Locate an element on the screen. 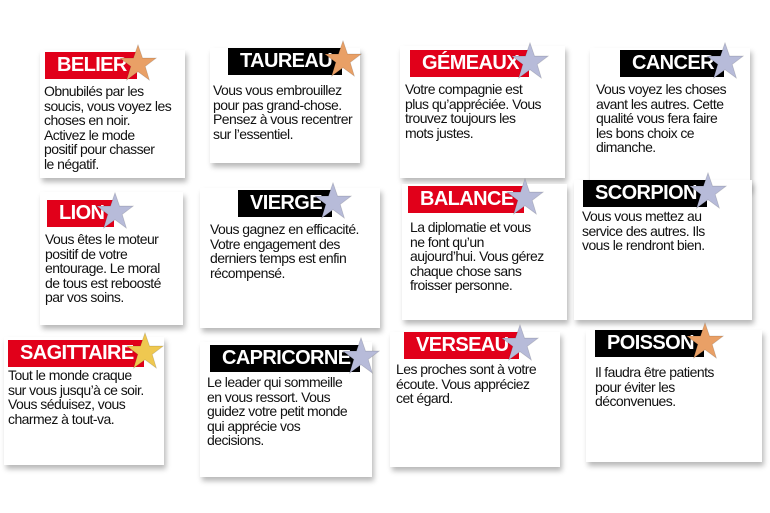 This screenshot has width=770, height=513. sign-label: BALANCE is located at coordinates (466, 199).